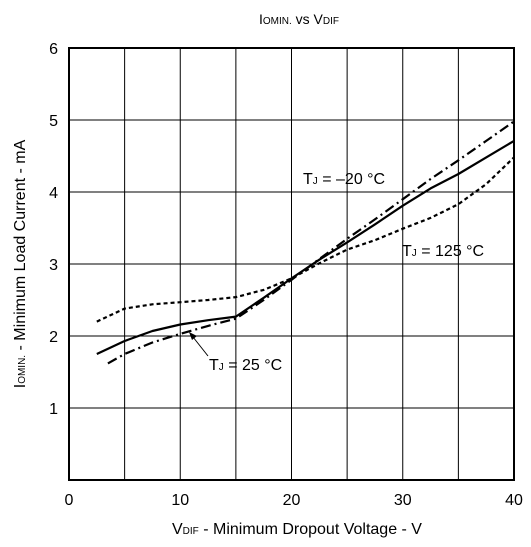 The height and width of the screenshot is (547, 531). Describe the element at coordinates (245, 365) in the screenshot. I see `label-tj-25: TJ = 25 °C` at that location.